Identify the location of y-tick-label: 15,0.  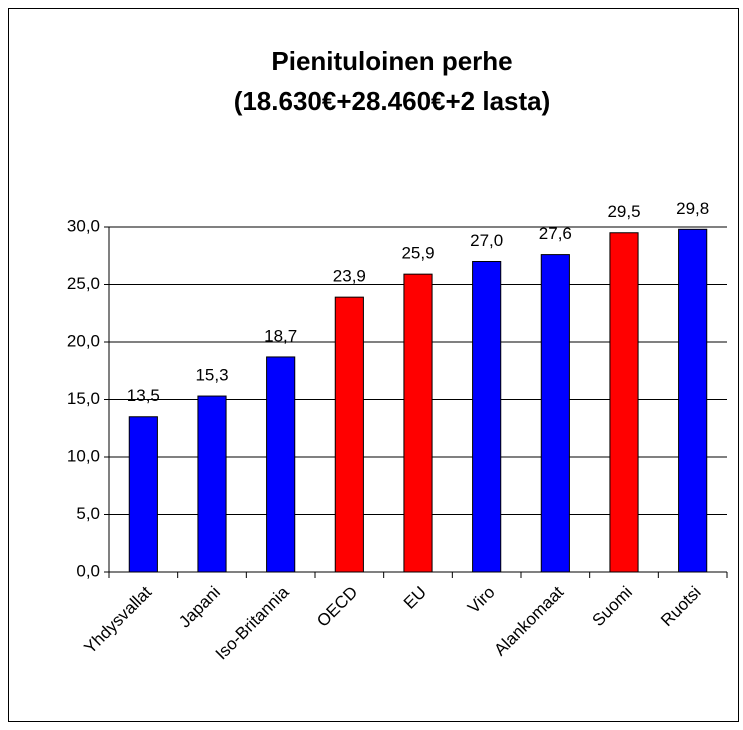
(83, 398).